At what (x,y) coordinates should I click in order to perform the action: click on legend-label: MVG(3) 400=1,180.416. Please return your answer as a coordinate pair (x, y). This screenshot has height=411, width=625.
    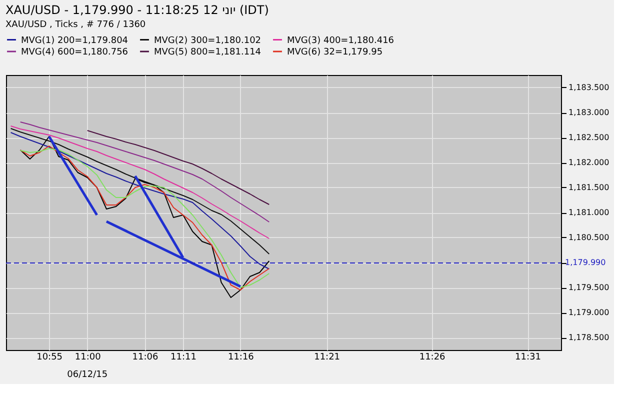
    Looking at the image, I should click on (340, 41).